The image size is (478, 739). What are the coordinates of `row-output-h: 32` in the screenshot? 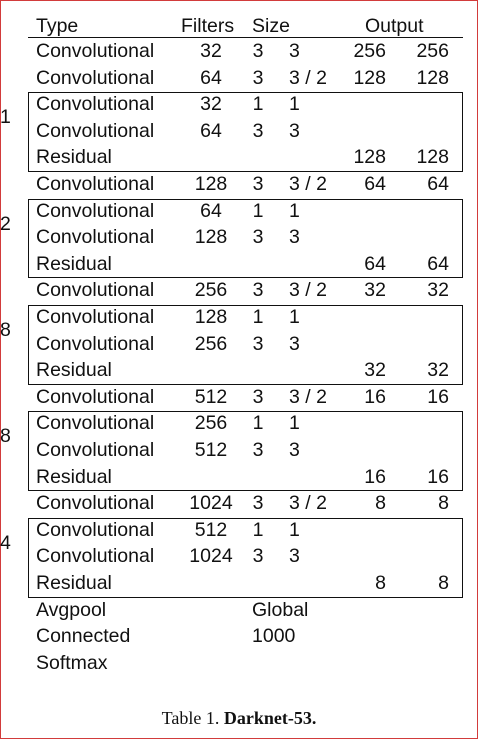 It's located at (375, 290).